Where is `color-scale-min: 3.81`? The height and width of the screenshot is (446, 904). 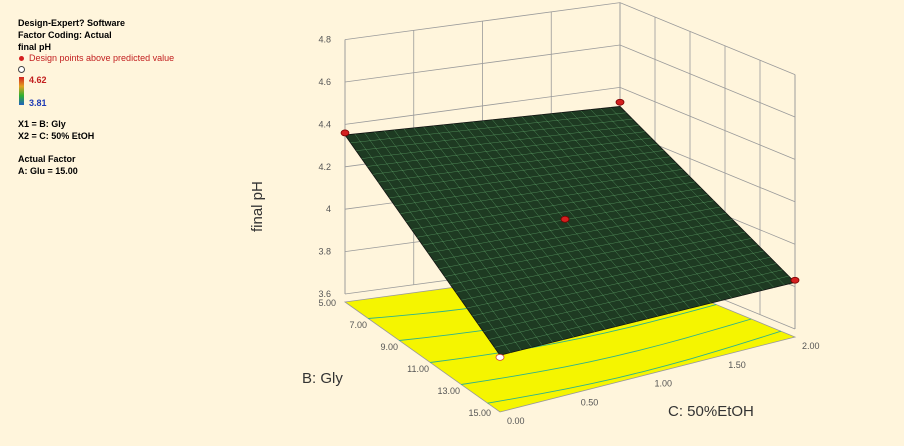
color-scale-min: 3.81 is located at coordinates (38, 103).